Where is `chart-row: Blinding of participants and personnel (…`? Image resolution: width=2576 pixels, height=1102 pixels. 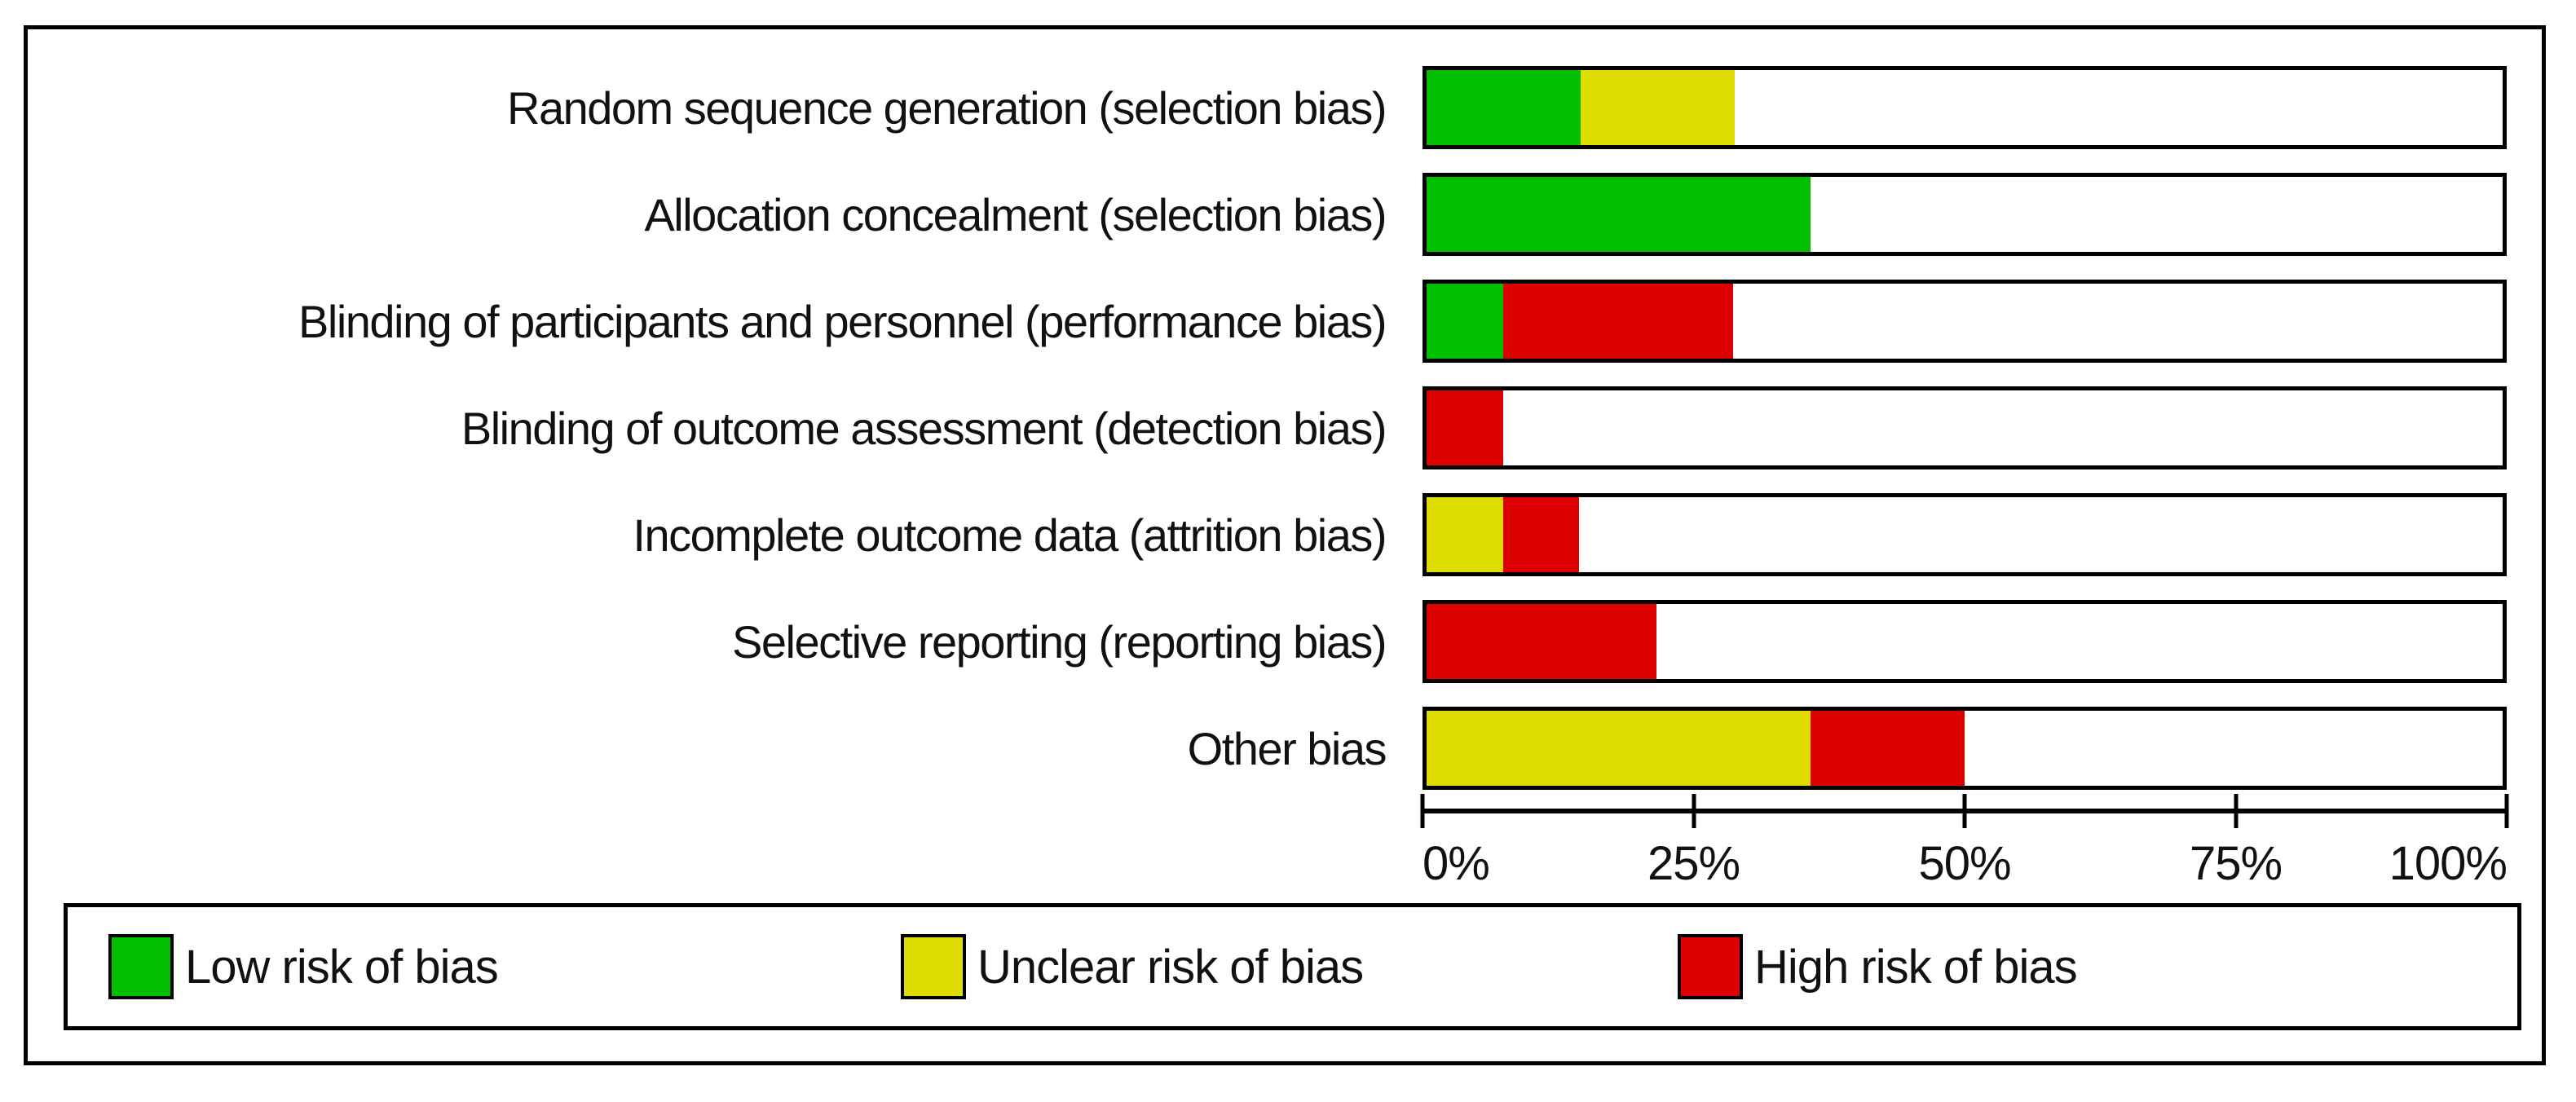 chart-row: Blinding of participants and personnel (… is located at coordinates (1253, 321).